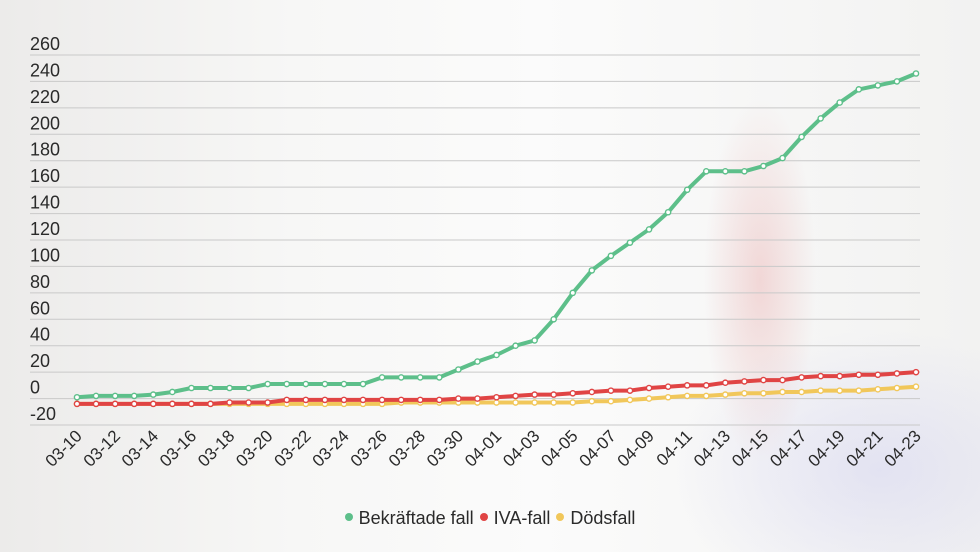  I want to click on x-tick-label: 04-15, so click(750, 448).